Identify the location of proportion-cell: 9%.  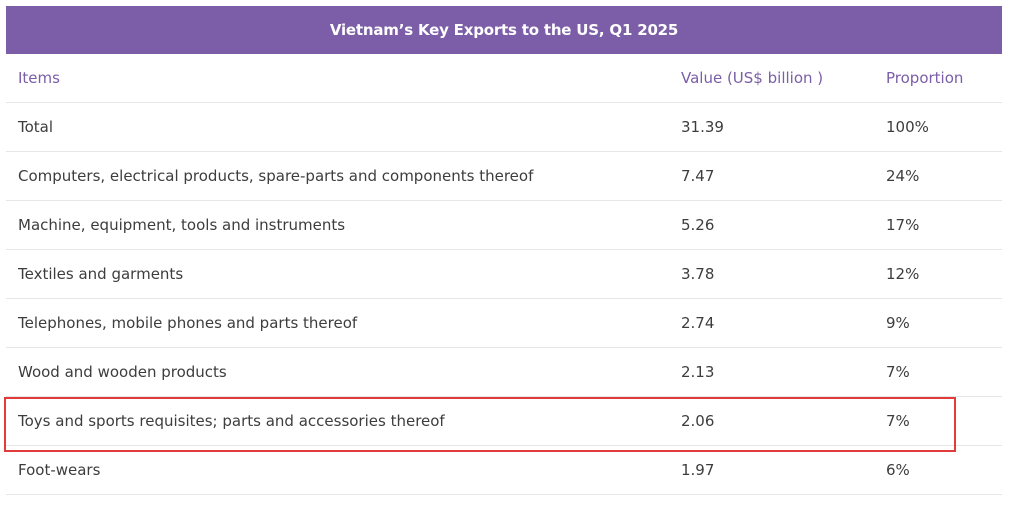
(898, 323).